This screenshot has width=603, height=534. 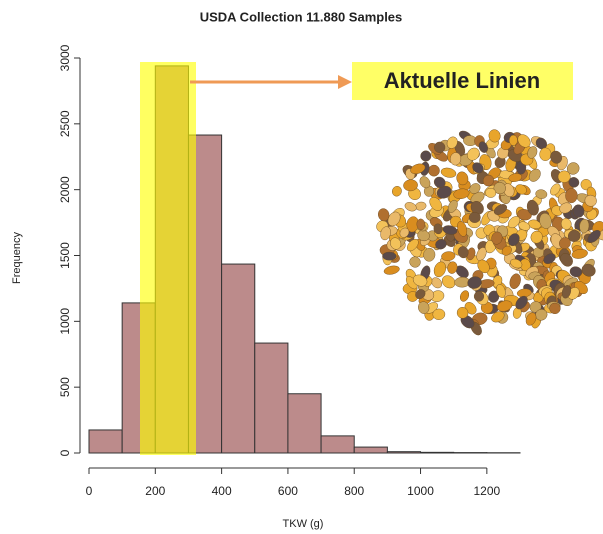 What do you see at coordinates (489, 232) in the screenshot?
I see `corn-image` at bounding box center [489, 232].